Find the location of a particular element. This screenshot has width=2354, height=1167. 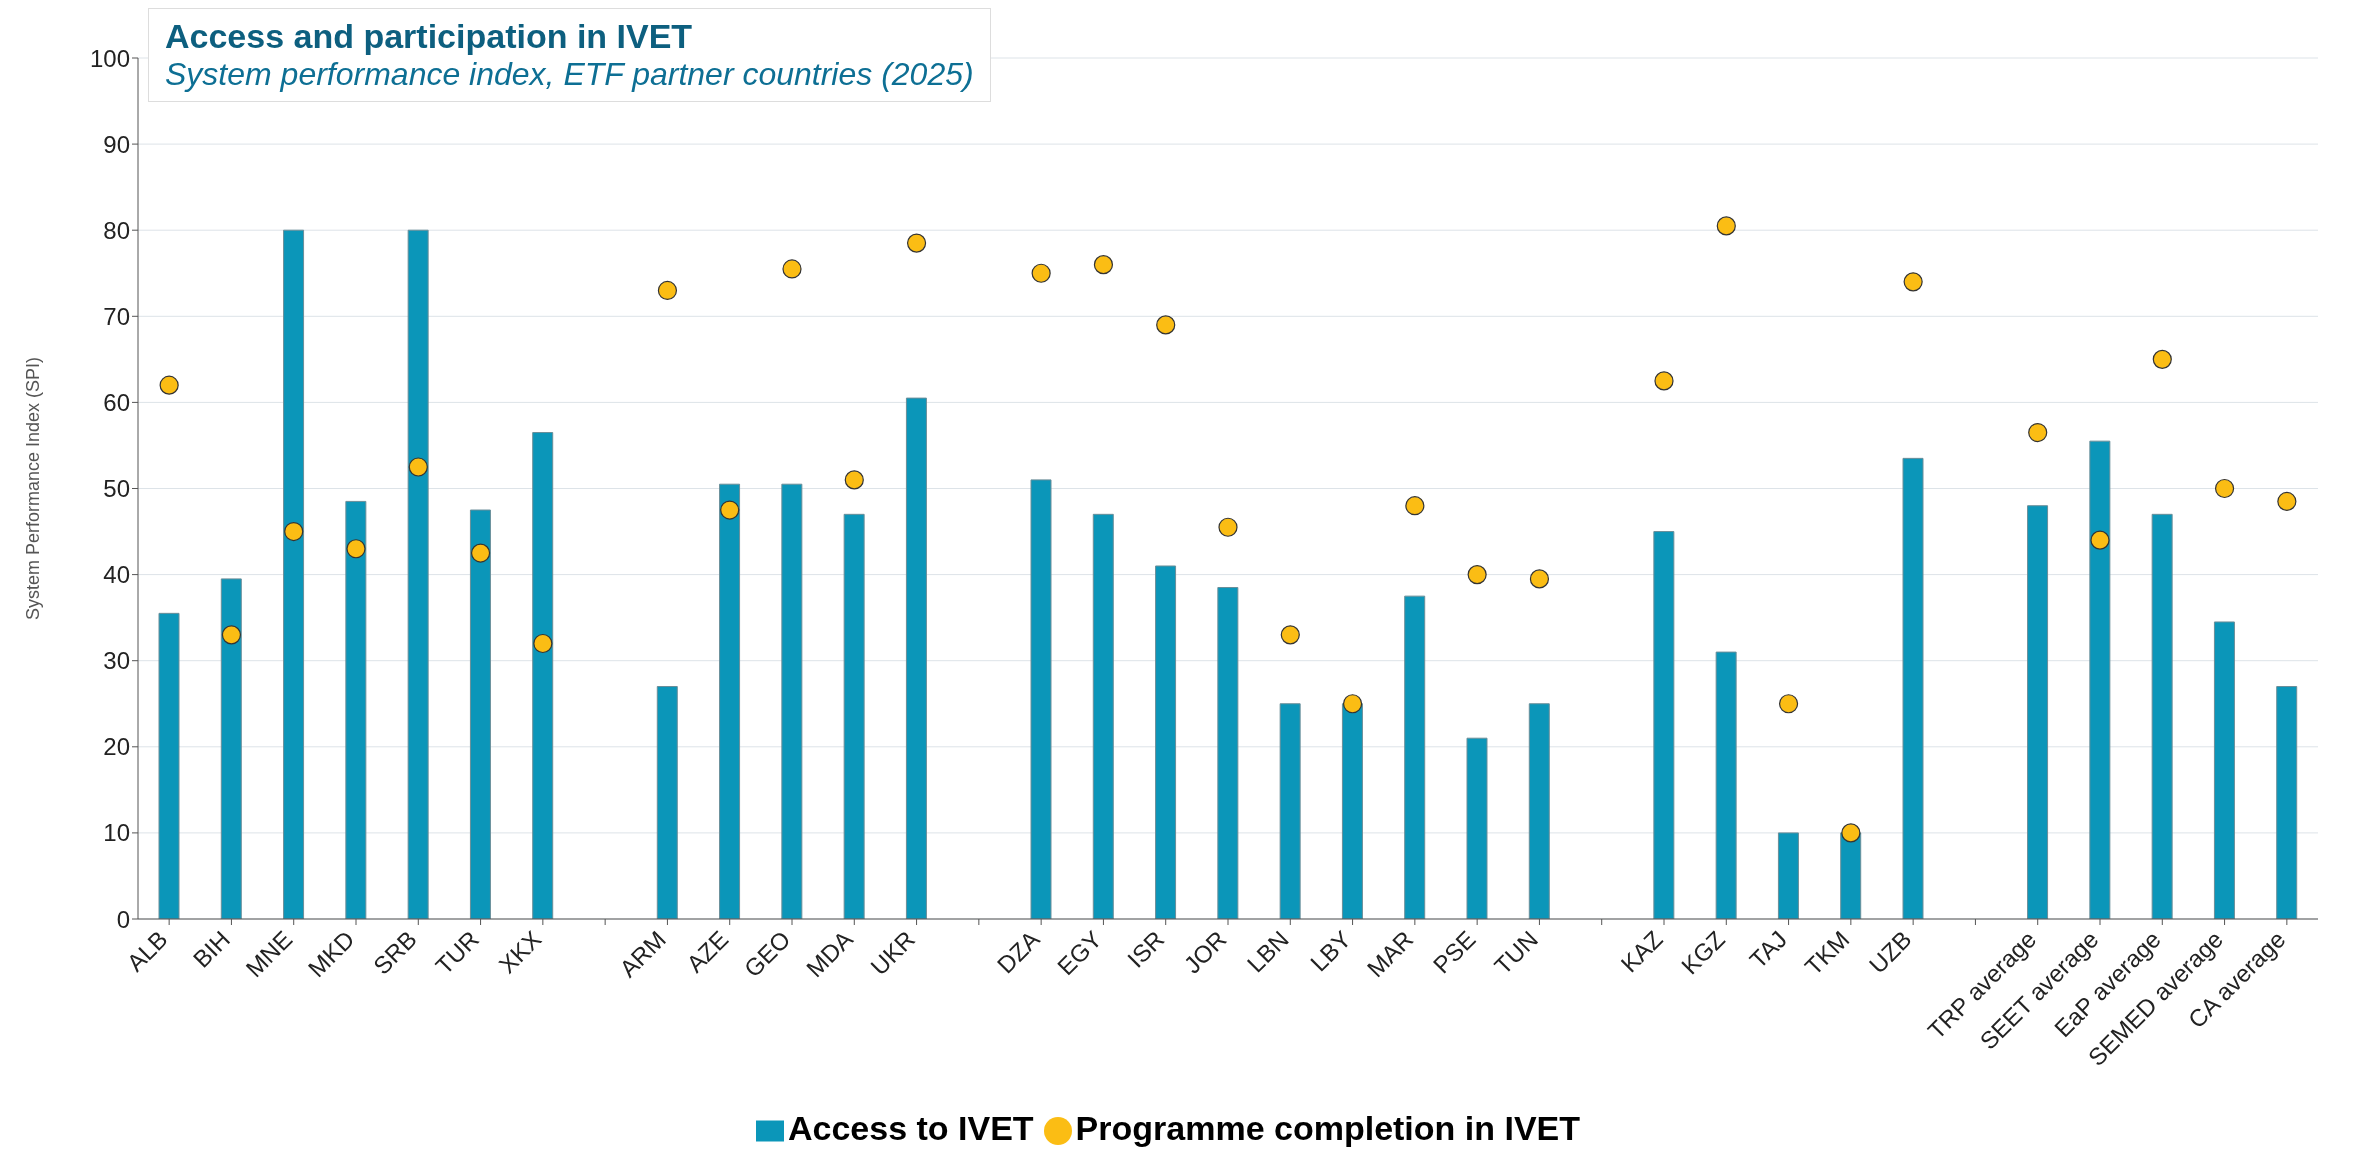

y-tick-label: 30 is located at coordinates (116, 661).